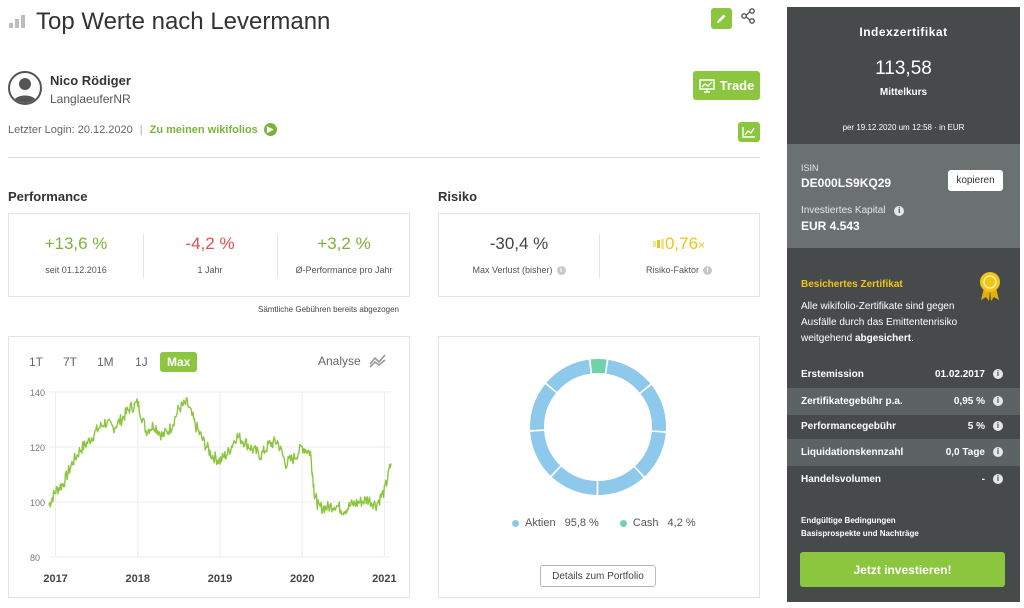 This screenshot has width=1024, height=608. Describe the element at coordinates (903, 426) in the screenshot. I see `fact-row-performancegebuehr: Performancegebühr 5 % i` at that location.